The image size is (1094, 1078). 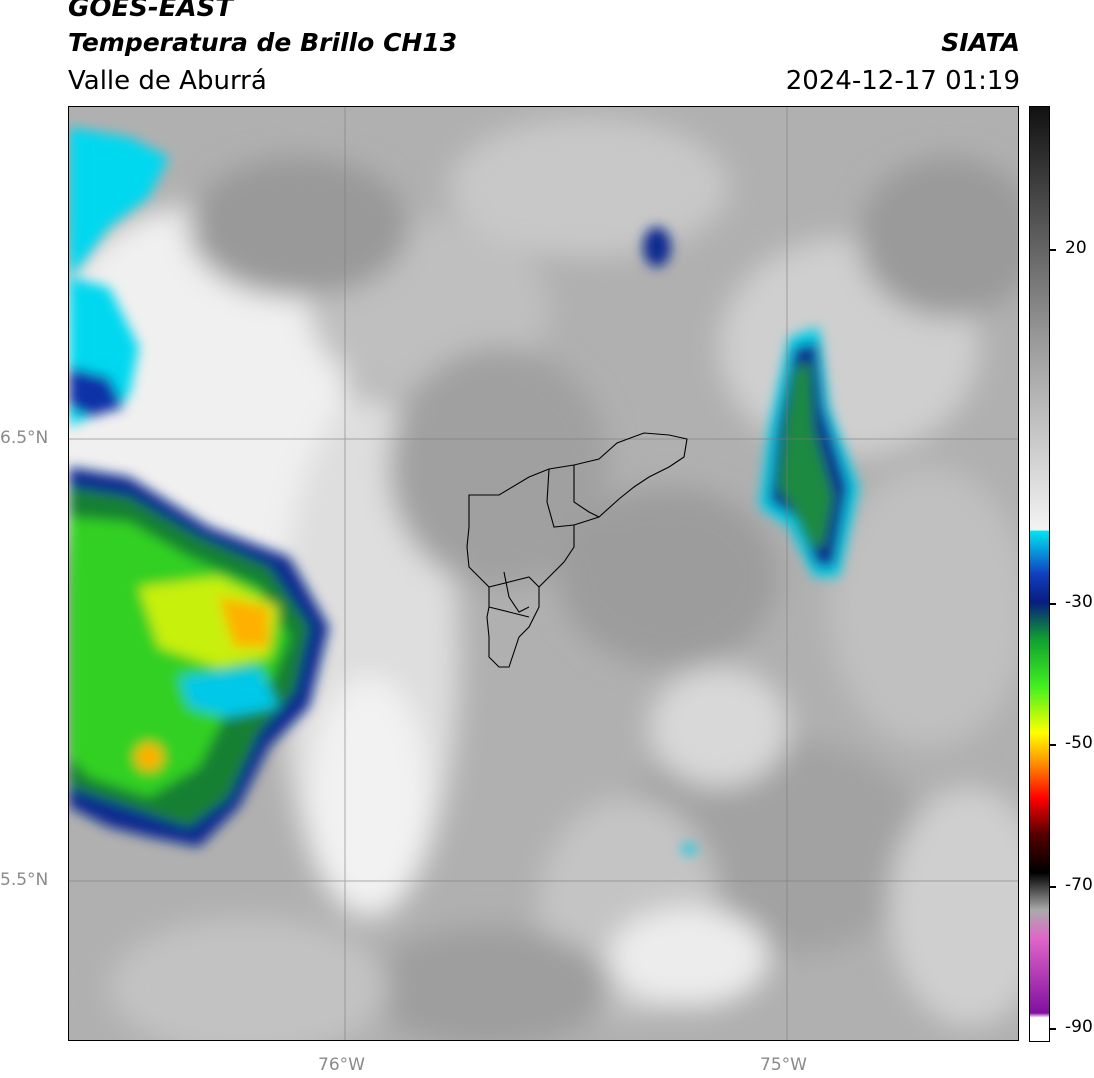 What do you see at coordinates (1039, 574) in the screenshot?
I see `colorbar` at bounding box center [1039, 574].